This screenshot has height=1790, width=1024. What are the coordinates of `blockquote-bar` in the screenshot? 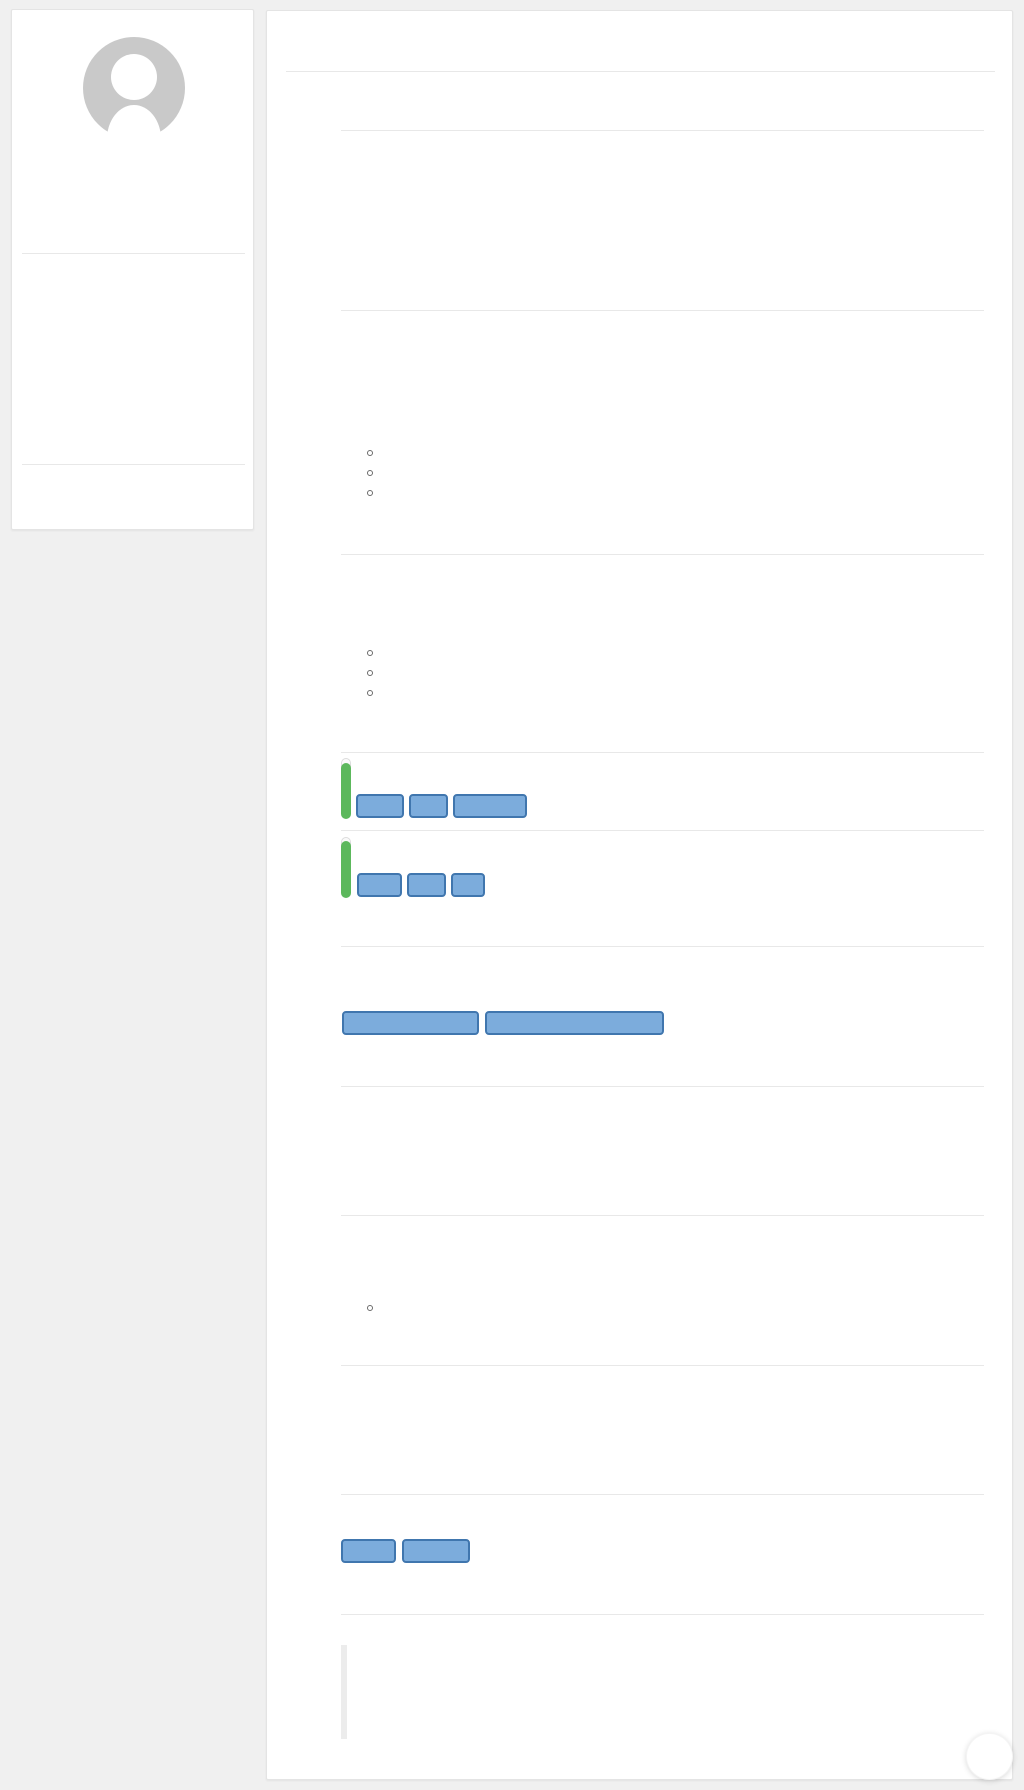 It's located at (344, 1692).